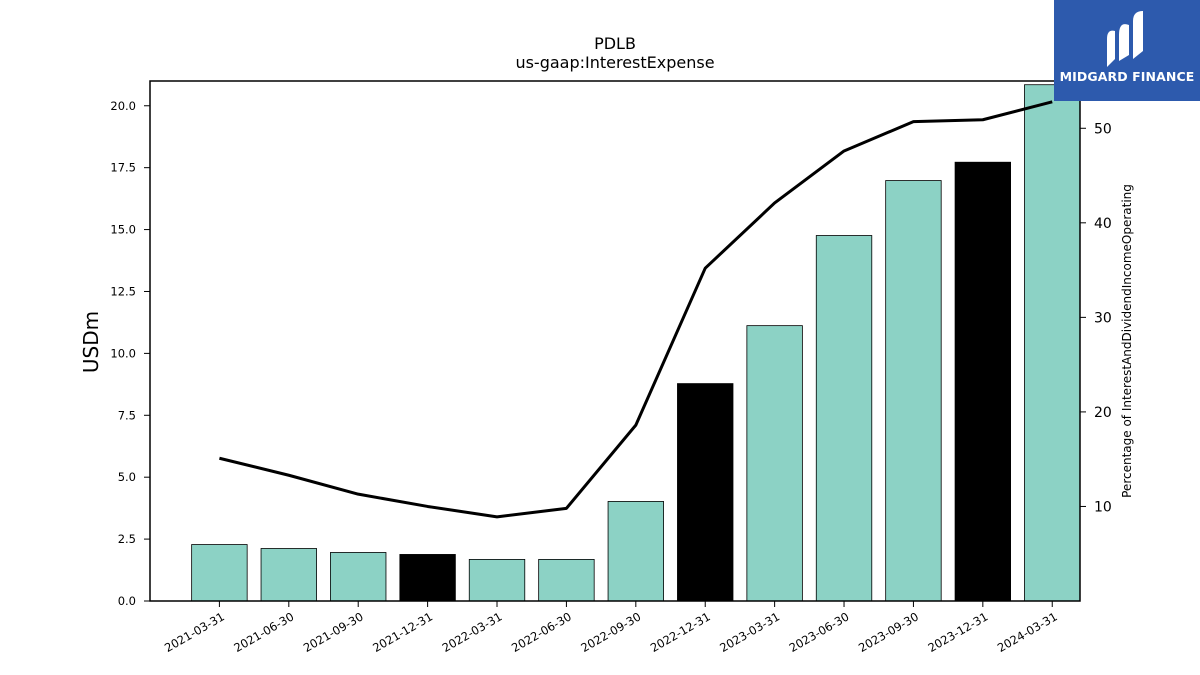 Image resolution: width=1200 pixels, height=675 pixels. What do you see at coordinates (123, 291) in the screenshot?
I see `y-tick-label: 12.5` at bounding box center [123, 291].